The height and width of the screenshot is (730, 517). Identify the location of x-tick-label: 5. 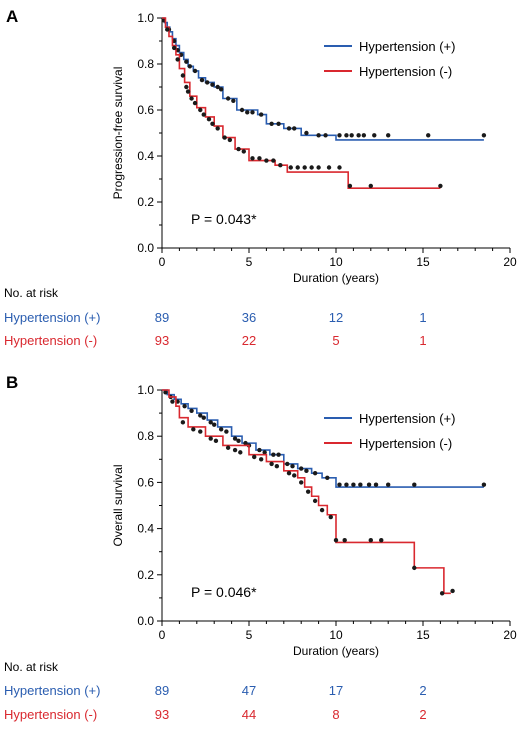
(249, 635).